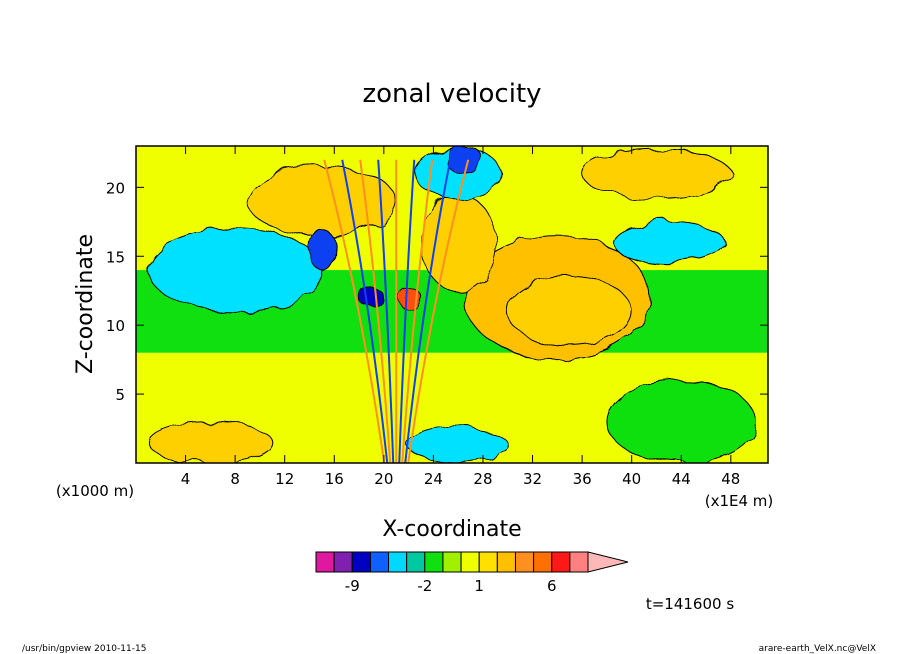 This screenshot has height=654, width=904. I want to click on x-tick-label: 24, so click(433, 479).